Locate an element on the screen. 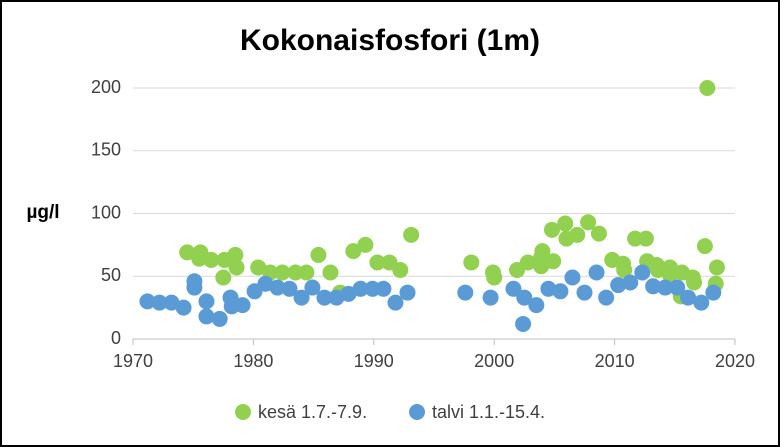 The image size is (780, 447). x-tick-label: 1980 is located at coordinates (253, 361).